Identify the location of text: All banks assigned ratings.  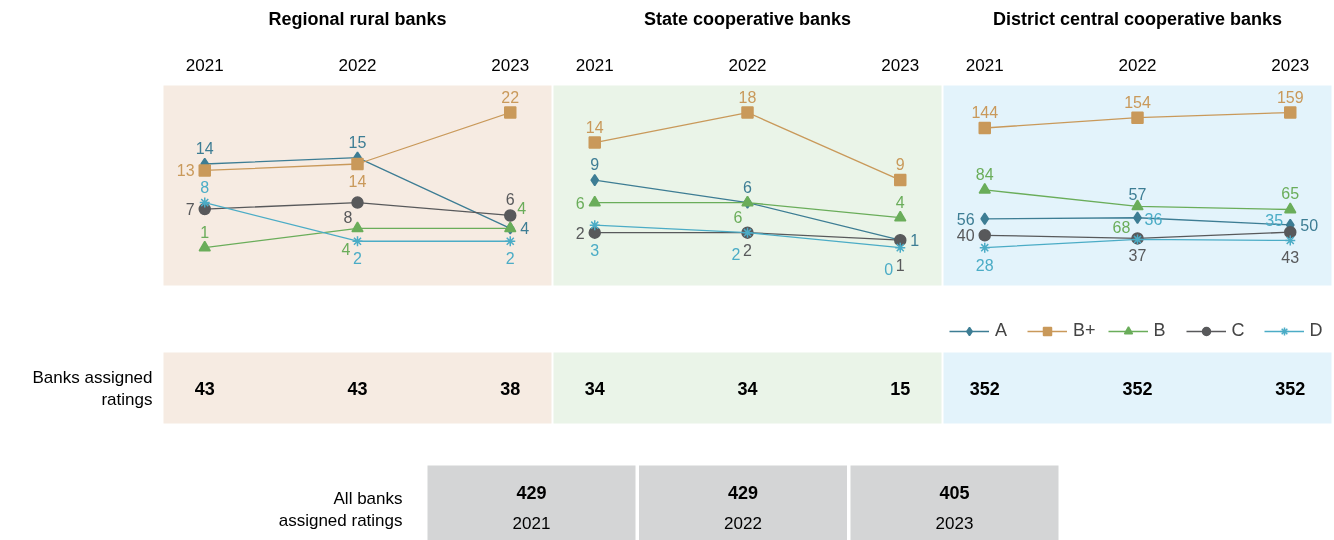
(340, 509).